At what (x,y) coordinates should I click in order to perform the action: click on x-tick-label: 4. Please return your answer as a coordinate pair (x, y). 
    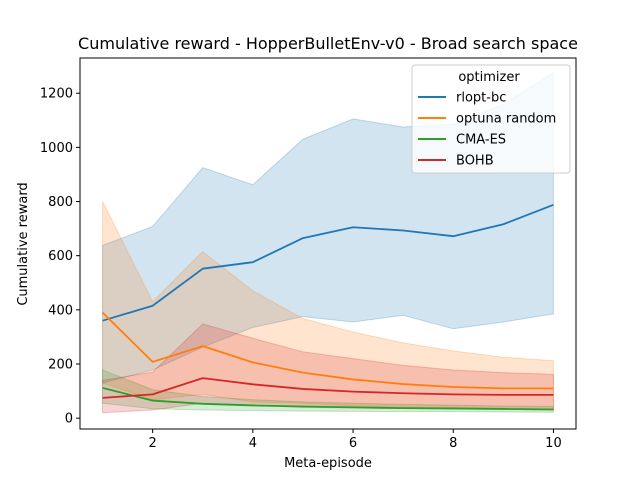
    Looking at the image, I should click on (253, 443).